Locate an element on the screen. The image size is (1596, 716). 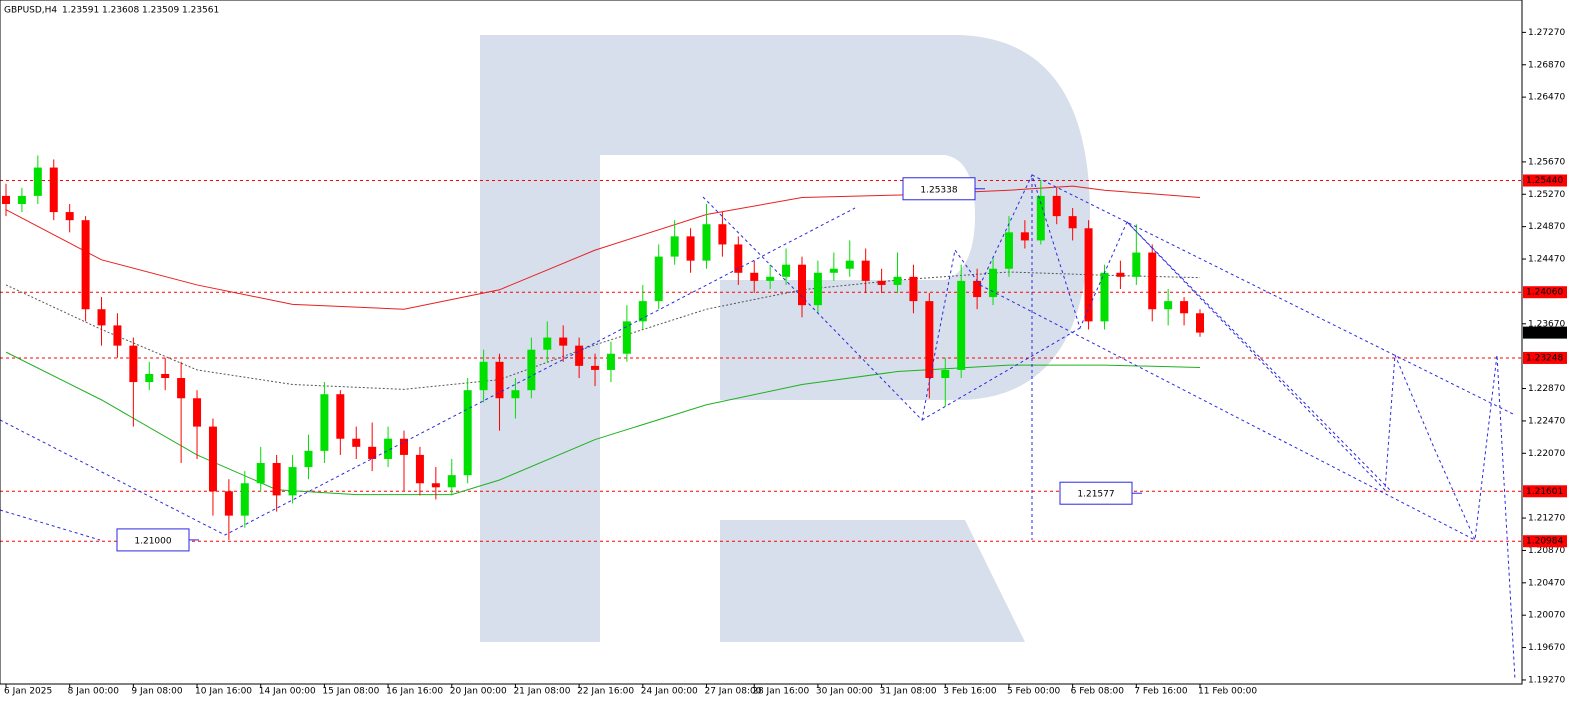
x-tick-label: 9 Jan 08:00 is located at coordinates (157, 692).